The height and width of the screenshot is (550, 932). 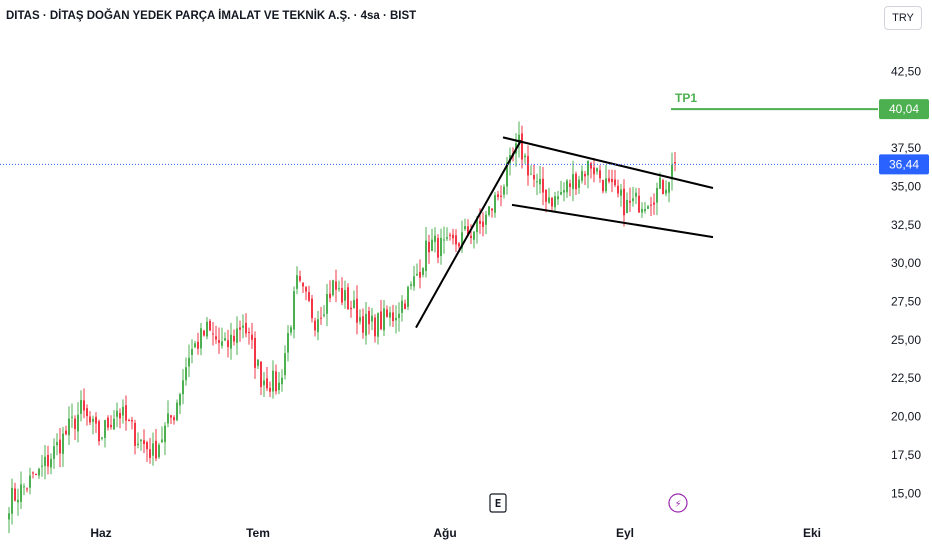 What do you see at coordinates (468, 234) in the screenshot?
I see `trend-line-flagpole` at bounding box center [468, 234].